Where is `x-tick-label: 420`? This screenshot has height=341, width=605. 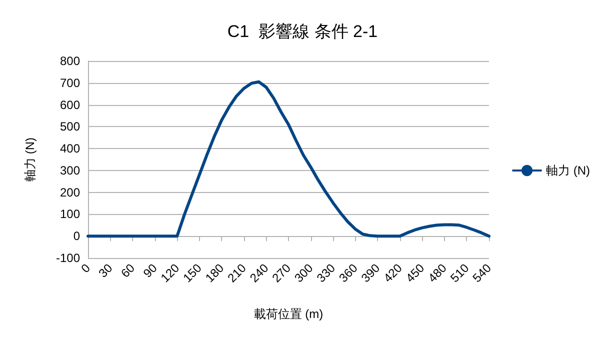 x-tick-label: 420 is located at coordinates (393, 273).